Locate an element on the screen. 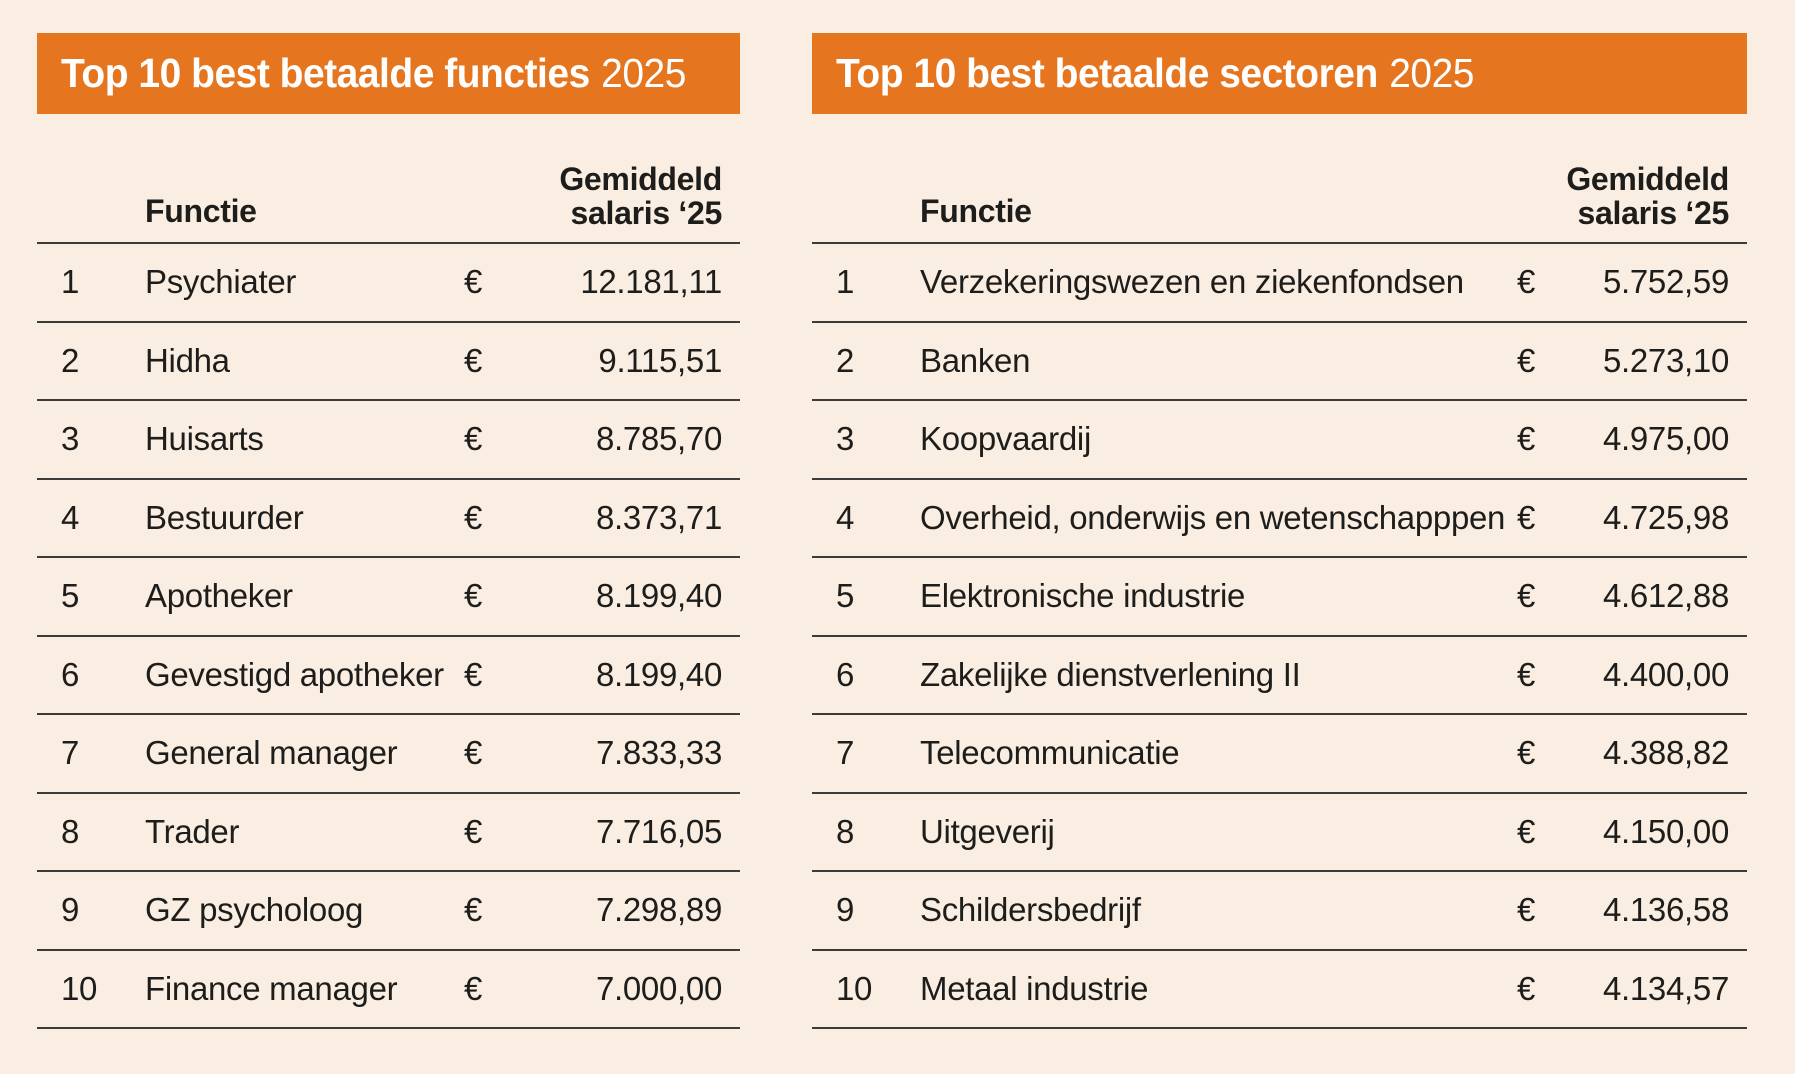  panel-title-main: Top 10 best betaalde functies is located at coordinates (325, 73).